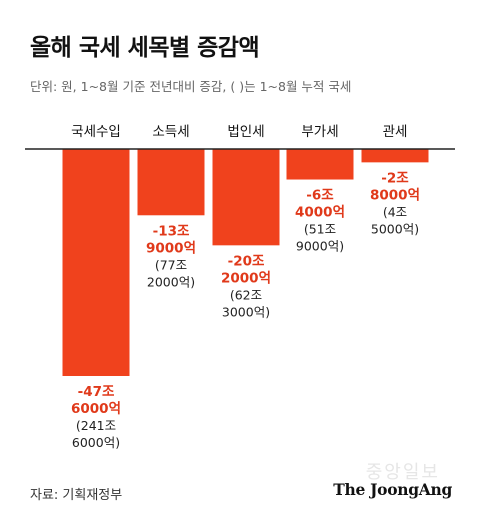 This screenshot has height=521, width=480. What do you see at coordinates (395, 195) in the screenshot?
I see `data-label-change: 8000억` at bounding box center [395, 195].